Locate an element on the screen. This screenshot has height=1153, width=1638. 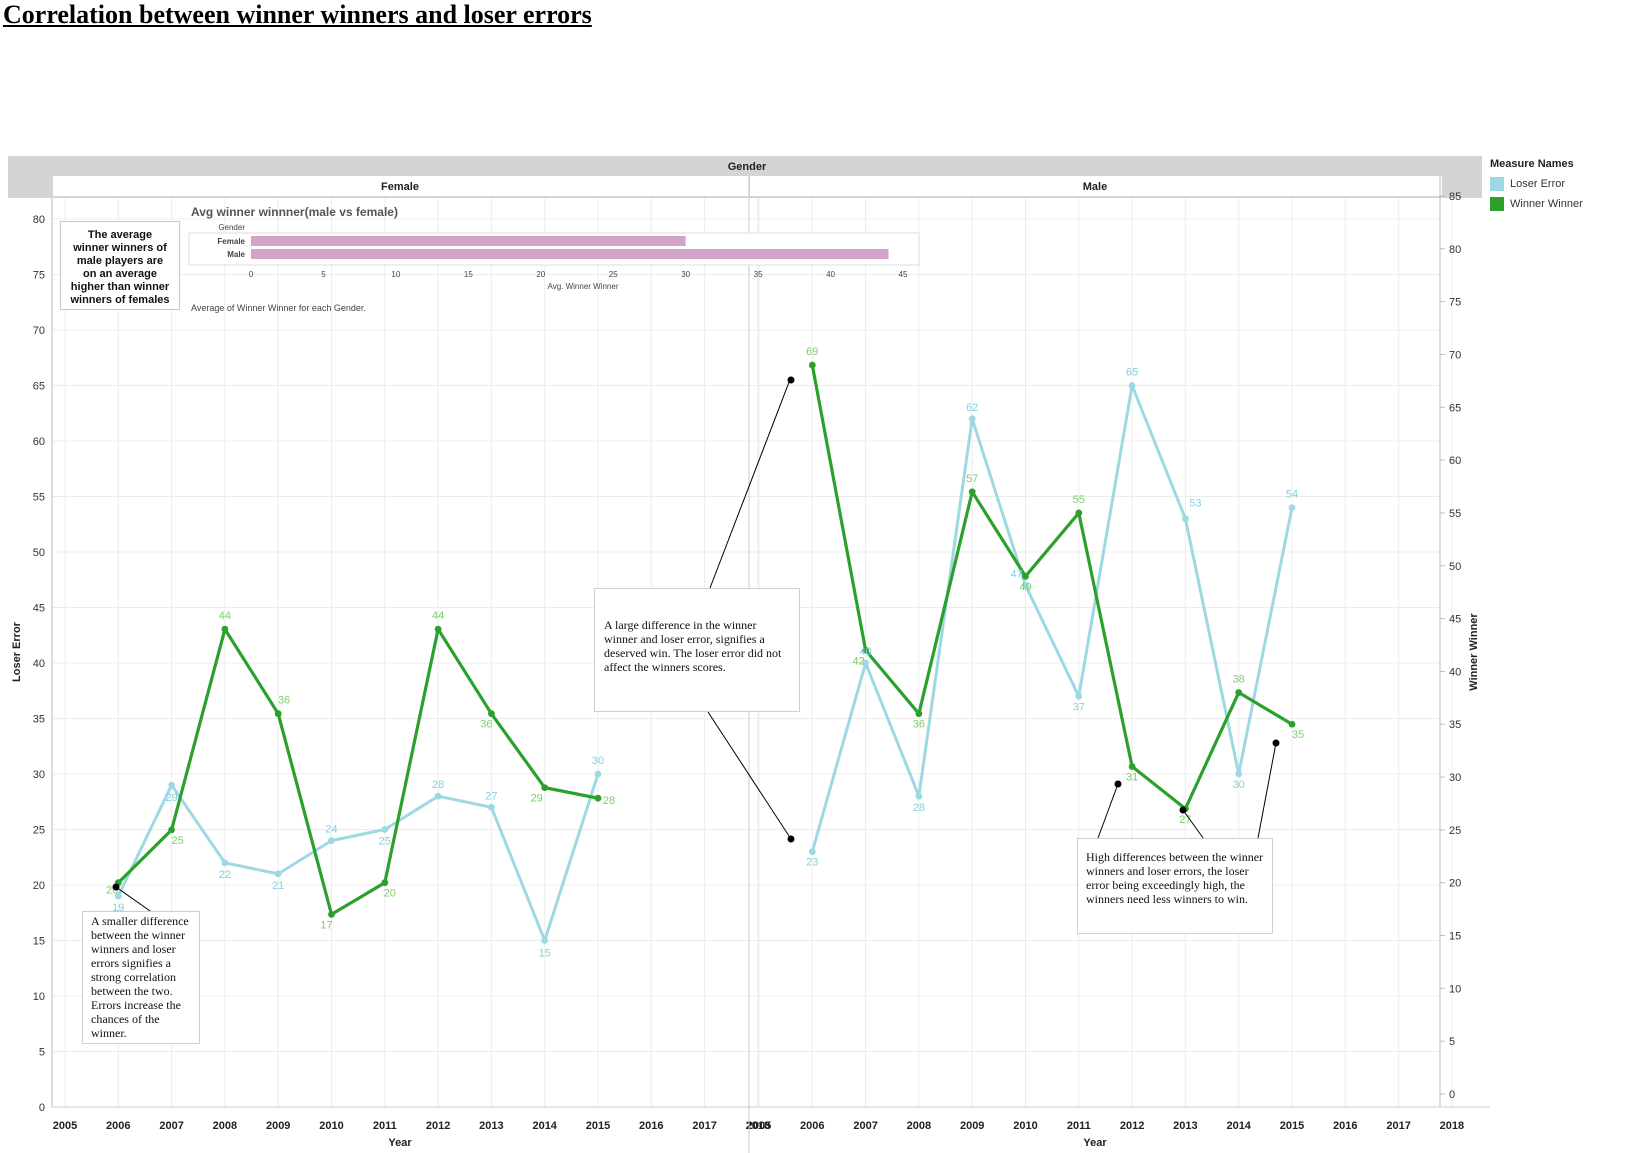
x-axis-title: Year is located at coordinates (400, 1143).